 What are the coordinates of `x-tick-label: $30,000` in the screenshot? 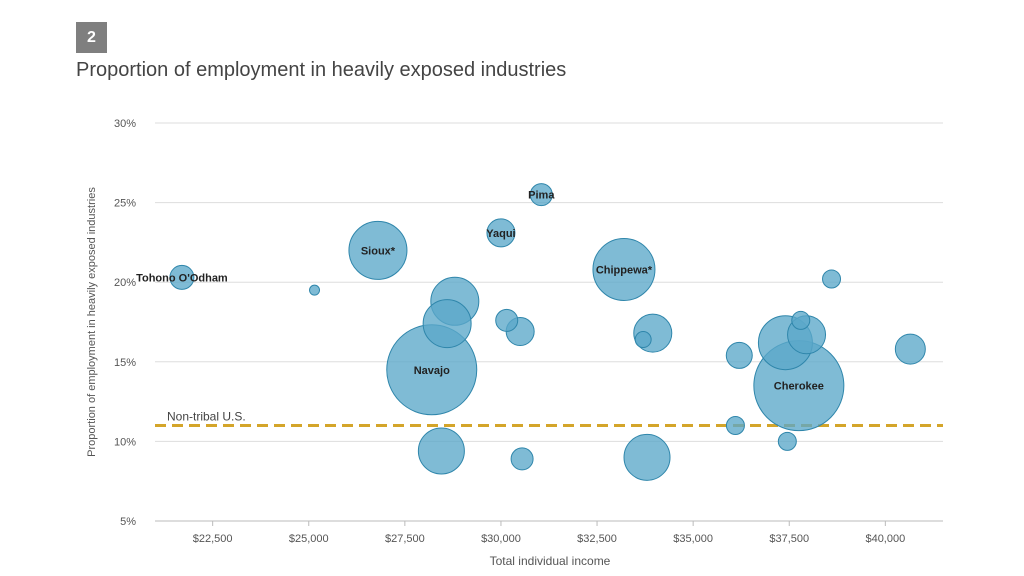 It's located at (501, 539).